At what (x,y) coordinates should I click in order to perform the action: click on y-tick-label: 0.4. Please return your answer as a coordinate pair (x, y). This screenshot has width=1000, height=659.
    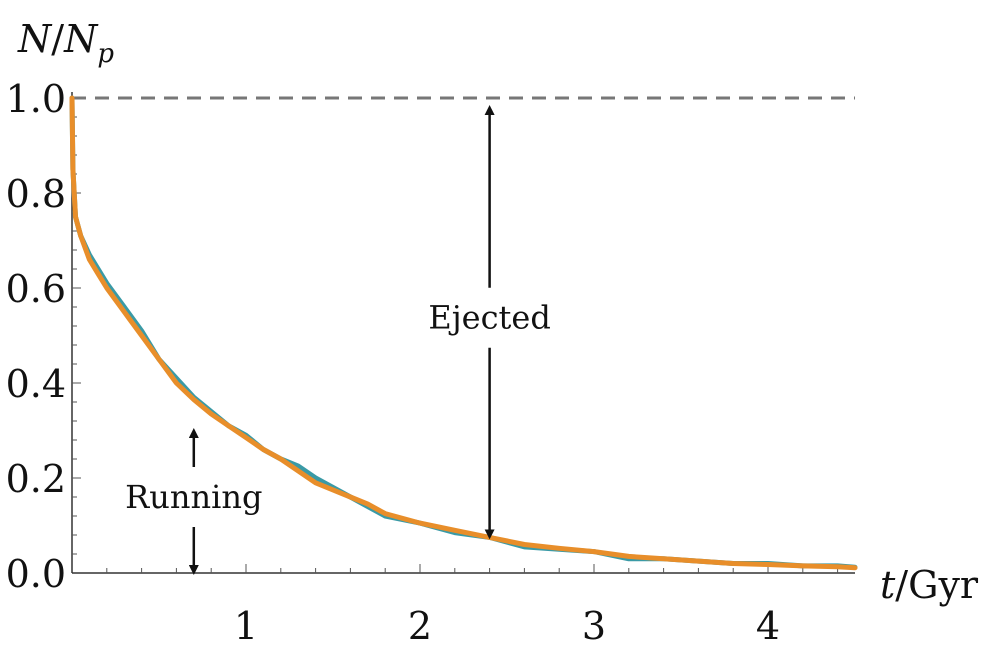
    Looking at the image, I should click on (36, 384).